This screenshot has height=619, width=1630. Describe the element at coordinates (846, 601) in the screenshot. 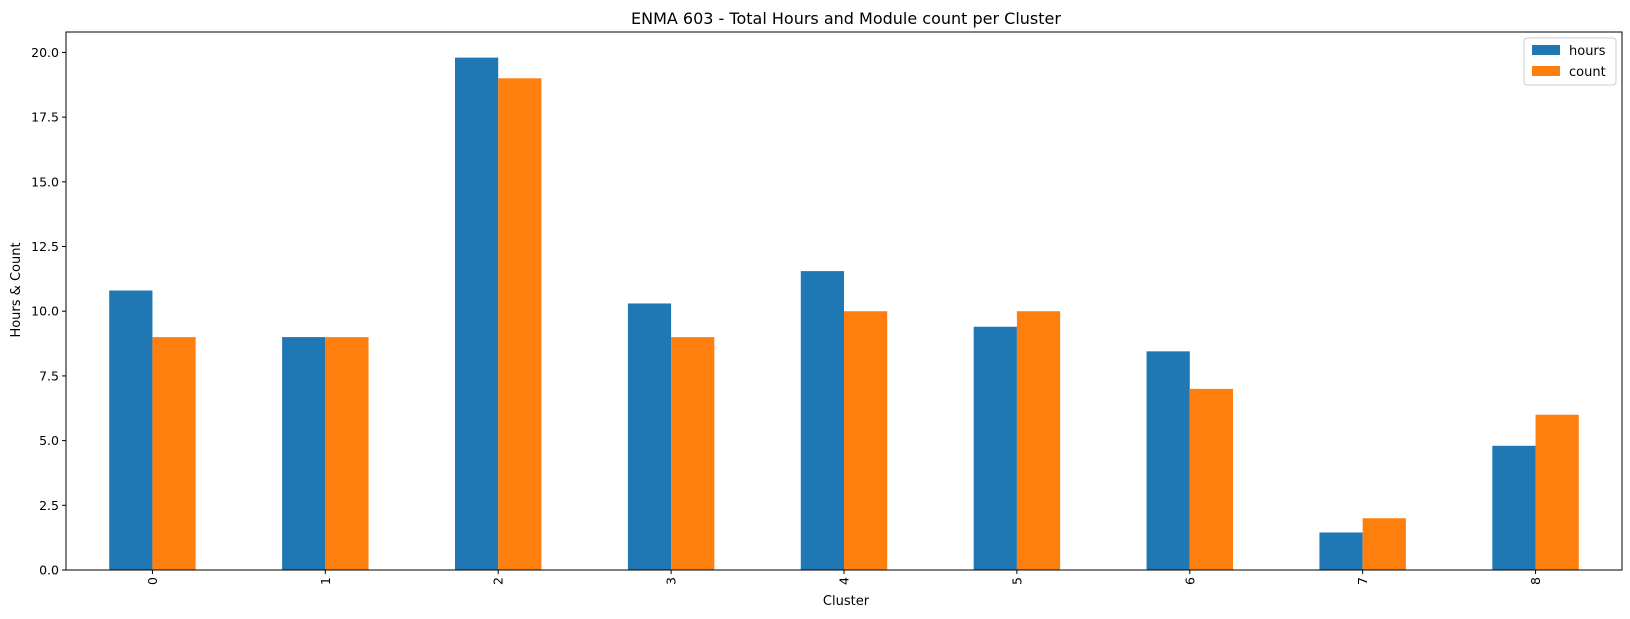

I see `x-axis-label: Cluster` at that location.